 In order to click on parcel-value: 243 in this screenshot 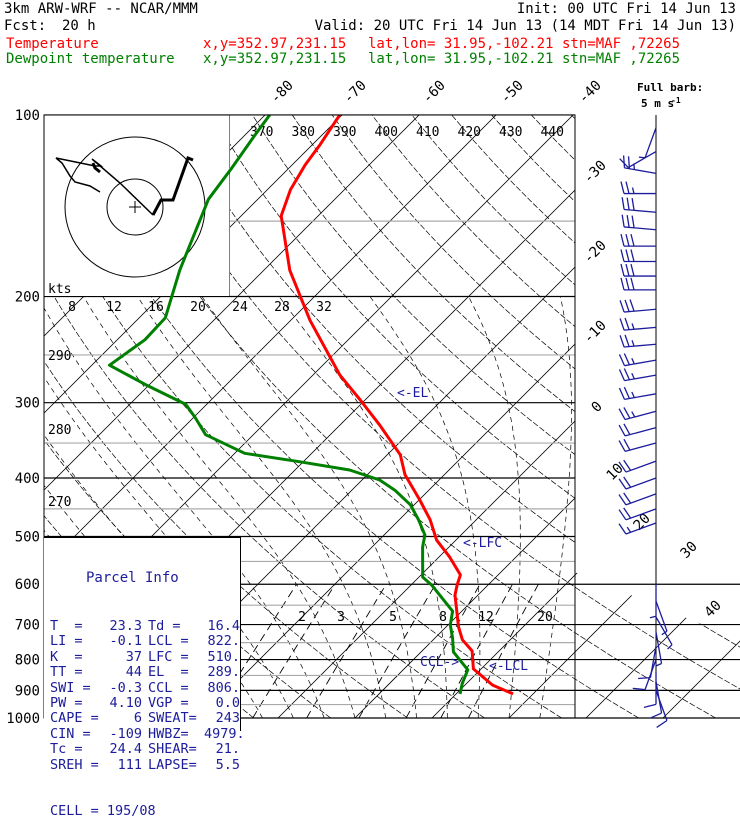, I will do `click(222, 718)`.